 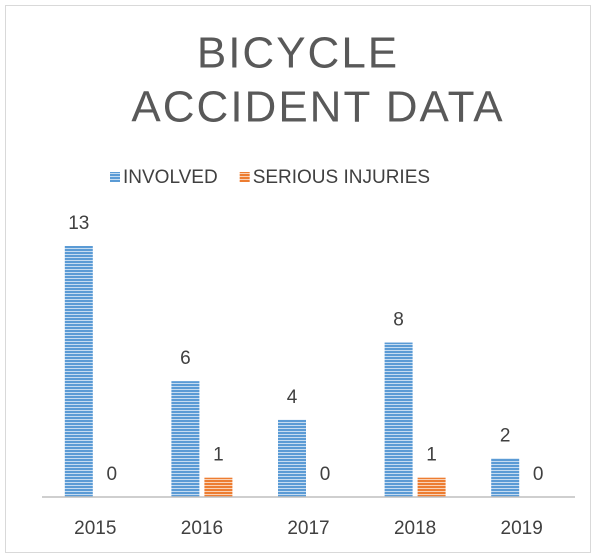 I want to click on data-label: 4, so click(x=292, y=397).